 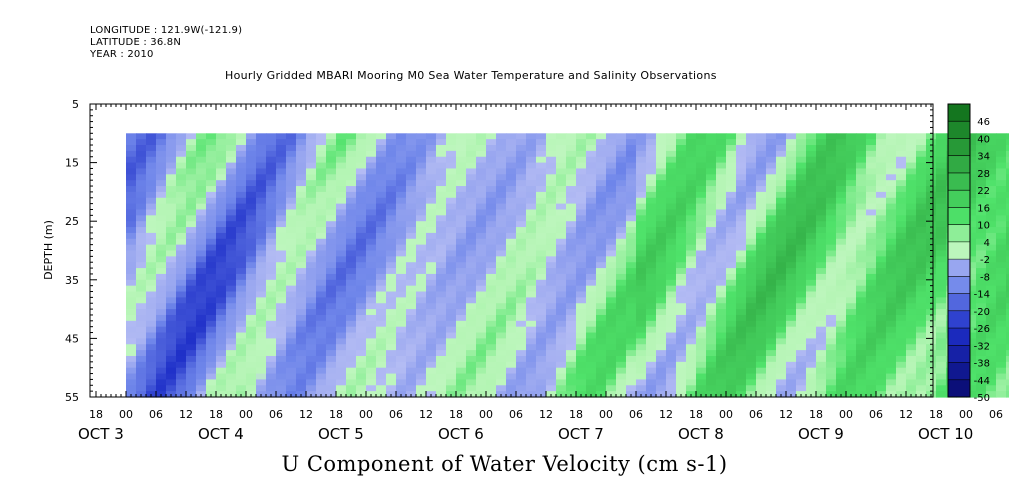 What do you see at coordinates (696, 414) in the screenshot?
I see `x-hour-tick-label: 18` at bounding box center [696, 414].